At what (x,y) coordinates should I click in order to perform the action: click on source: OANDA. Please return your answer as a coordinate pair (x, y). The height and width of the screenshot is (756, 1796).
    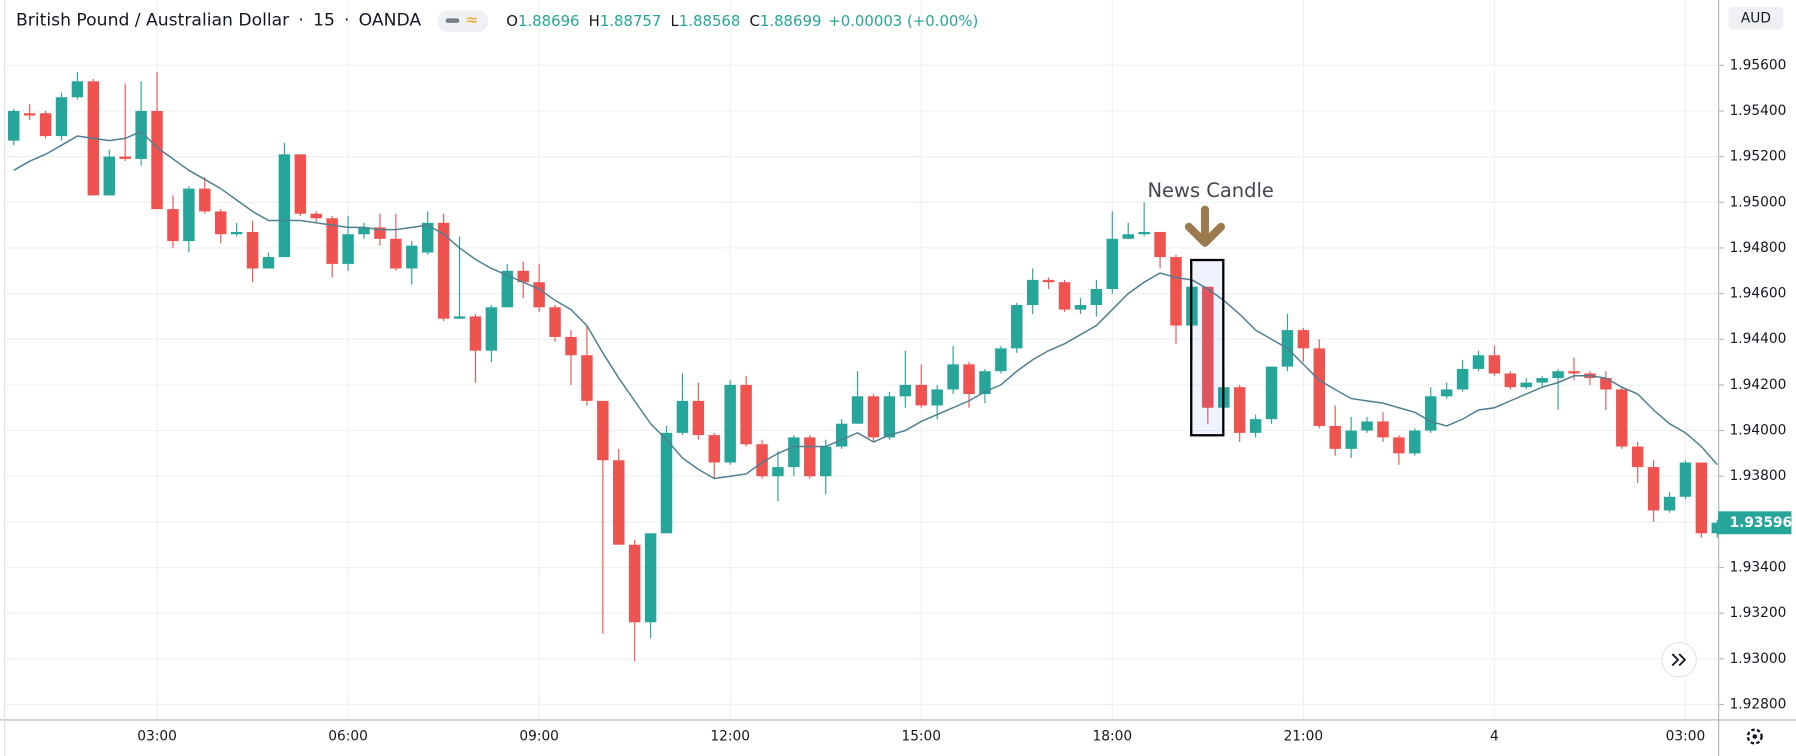
    Looking at the image, I should click on (390, 21).